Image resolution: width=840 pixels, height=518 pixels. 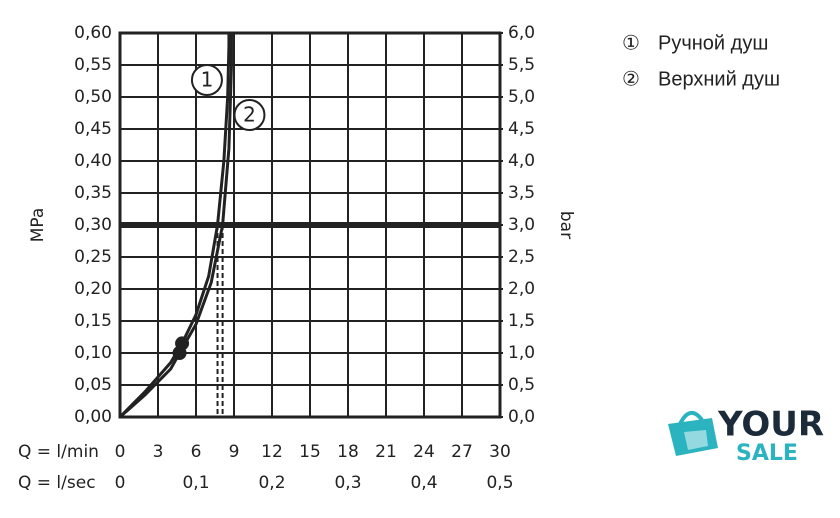 I want to click on curve-label: 1, so click(x=207, y=80).